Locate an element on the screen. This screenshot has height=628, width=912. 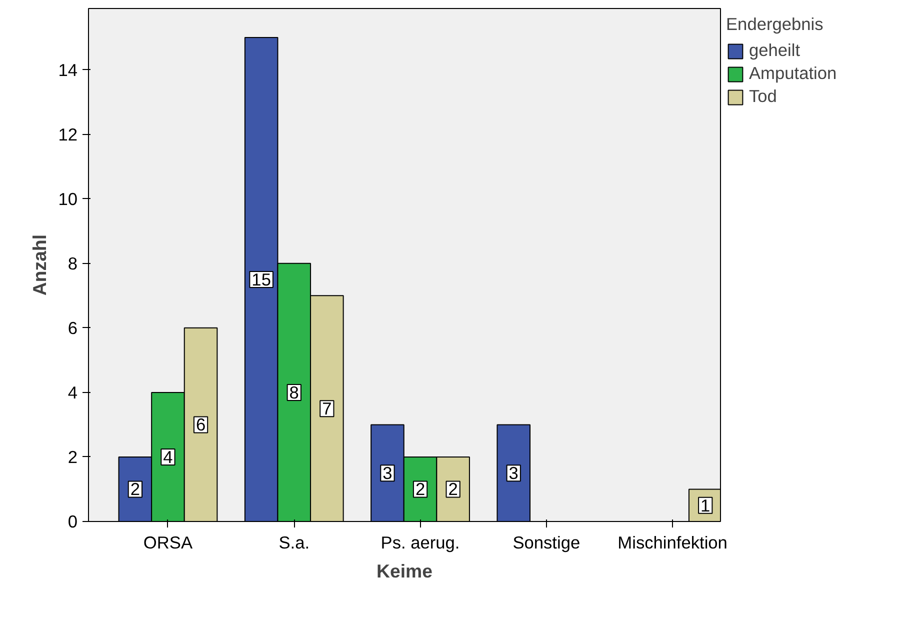
data-label: 1 is located at coordinates (705, 505).